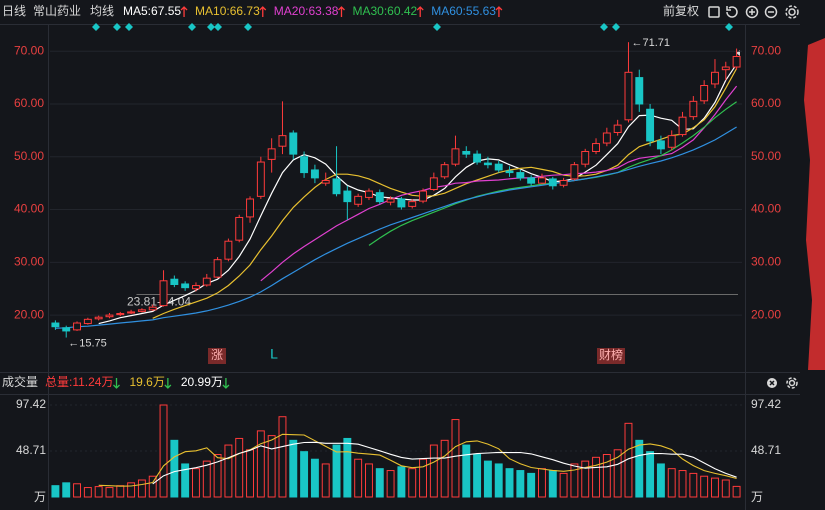 The height and width of the screenshot is (510, 825). What do you see at coordinates (57, 11) in the screenshot?
I see `stock-name: 常山药业` at bounding box center [57, 11].